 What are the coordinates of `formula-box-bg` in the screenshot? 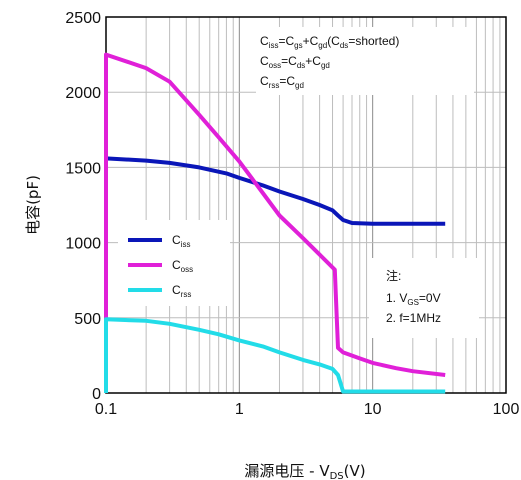 It's located at (365, 61).